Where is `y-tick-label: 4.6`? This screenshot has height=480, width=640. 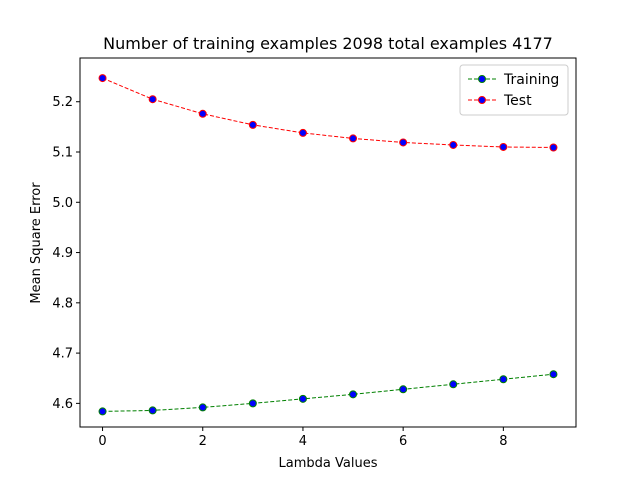 y-tick-label: 4.6 is located at coordinates (62, 404).